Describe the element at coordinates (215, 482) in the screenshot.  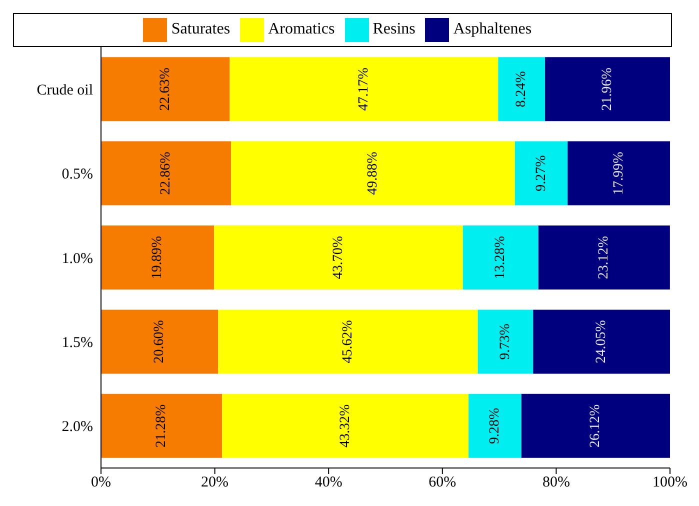
I see `x-tick-label: 20%` at that location.